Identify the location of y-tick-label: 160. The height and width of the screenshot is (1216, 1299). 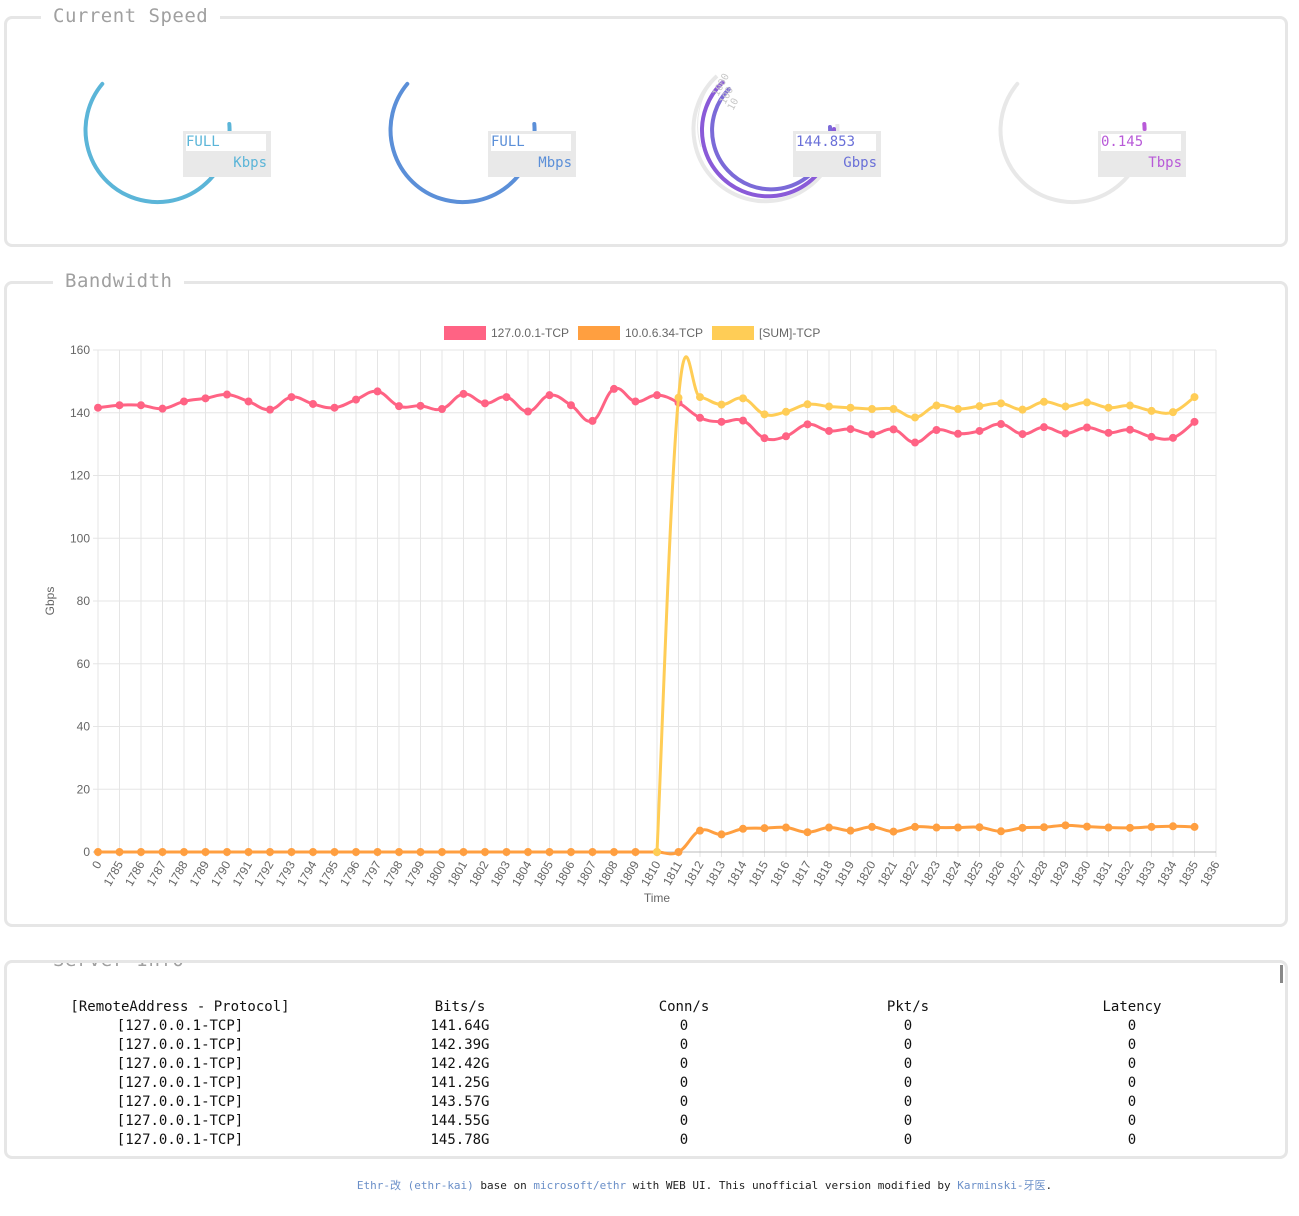
(80, 350).